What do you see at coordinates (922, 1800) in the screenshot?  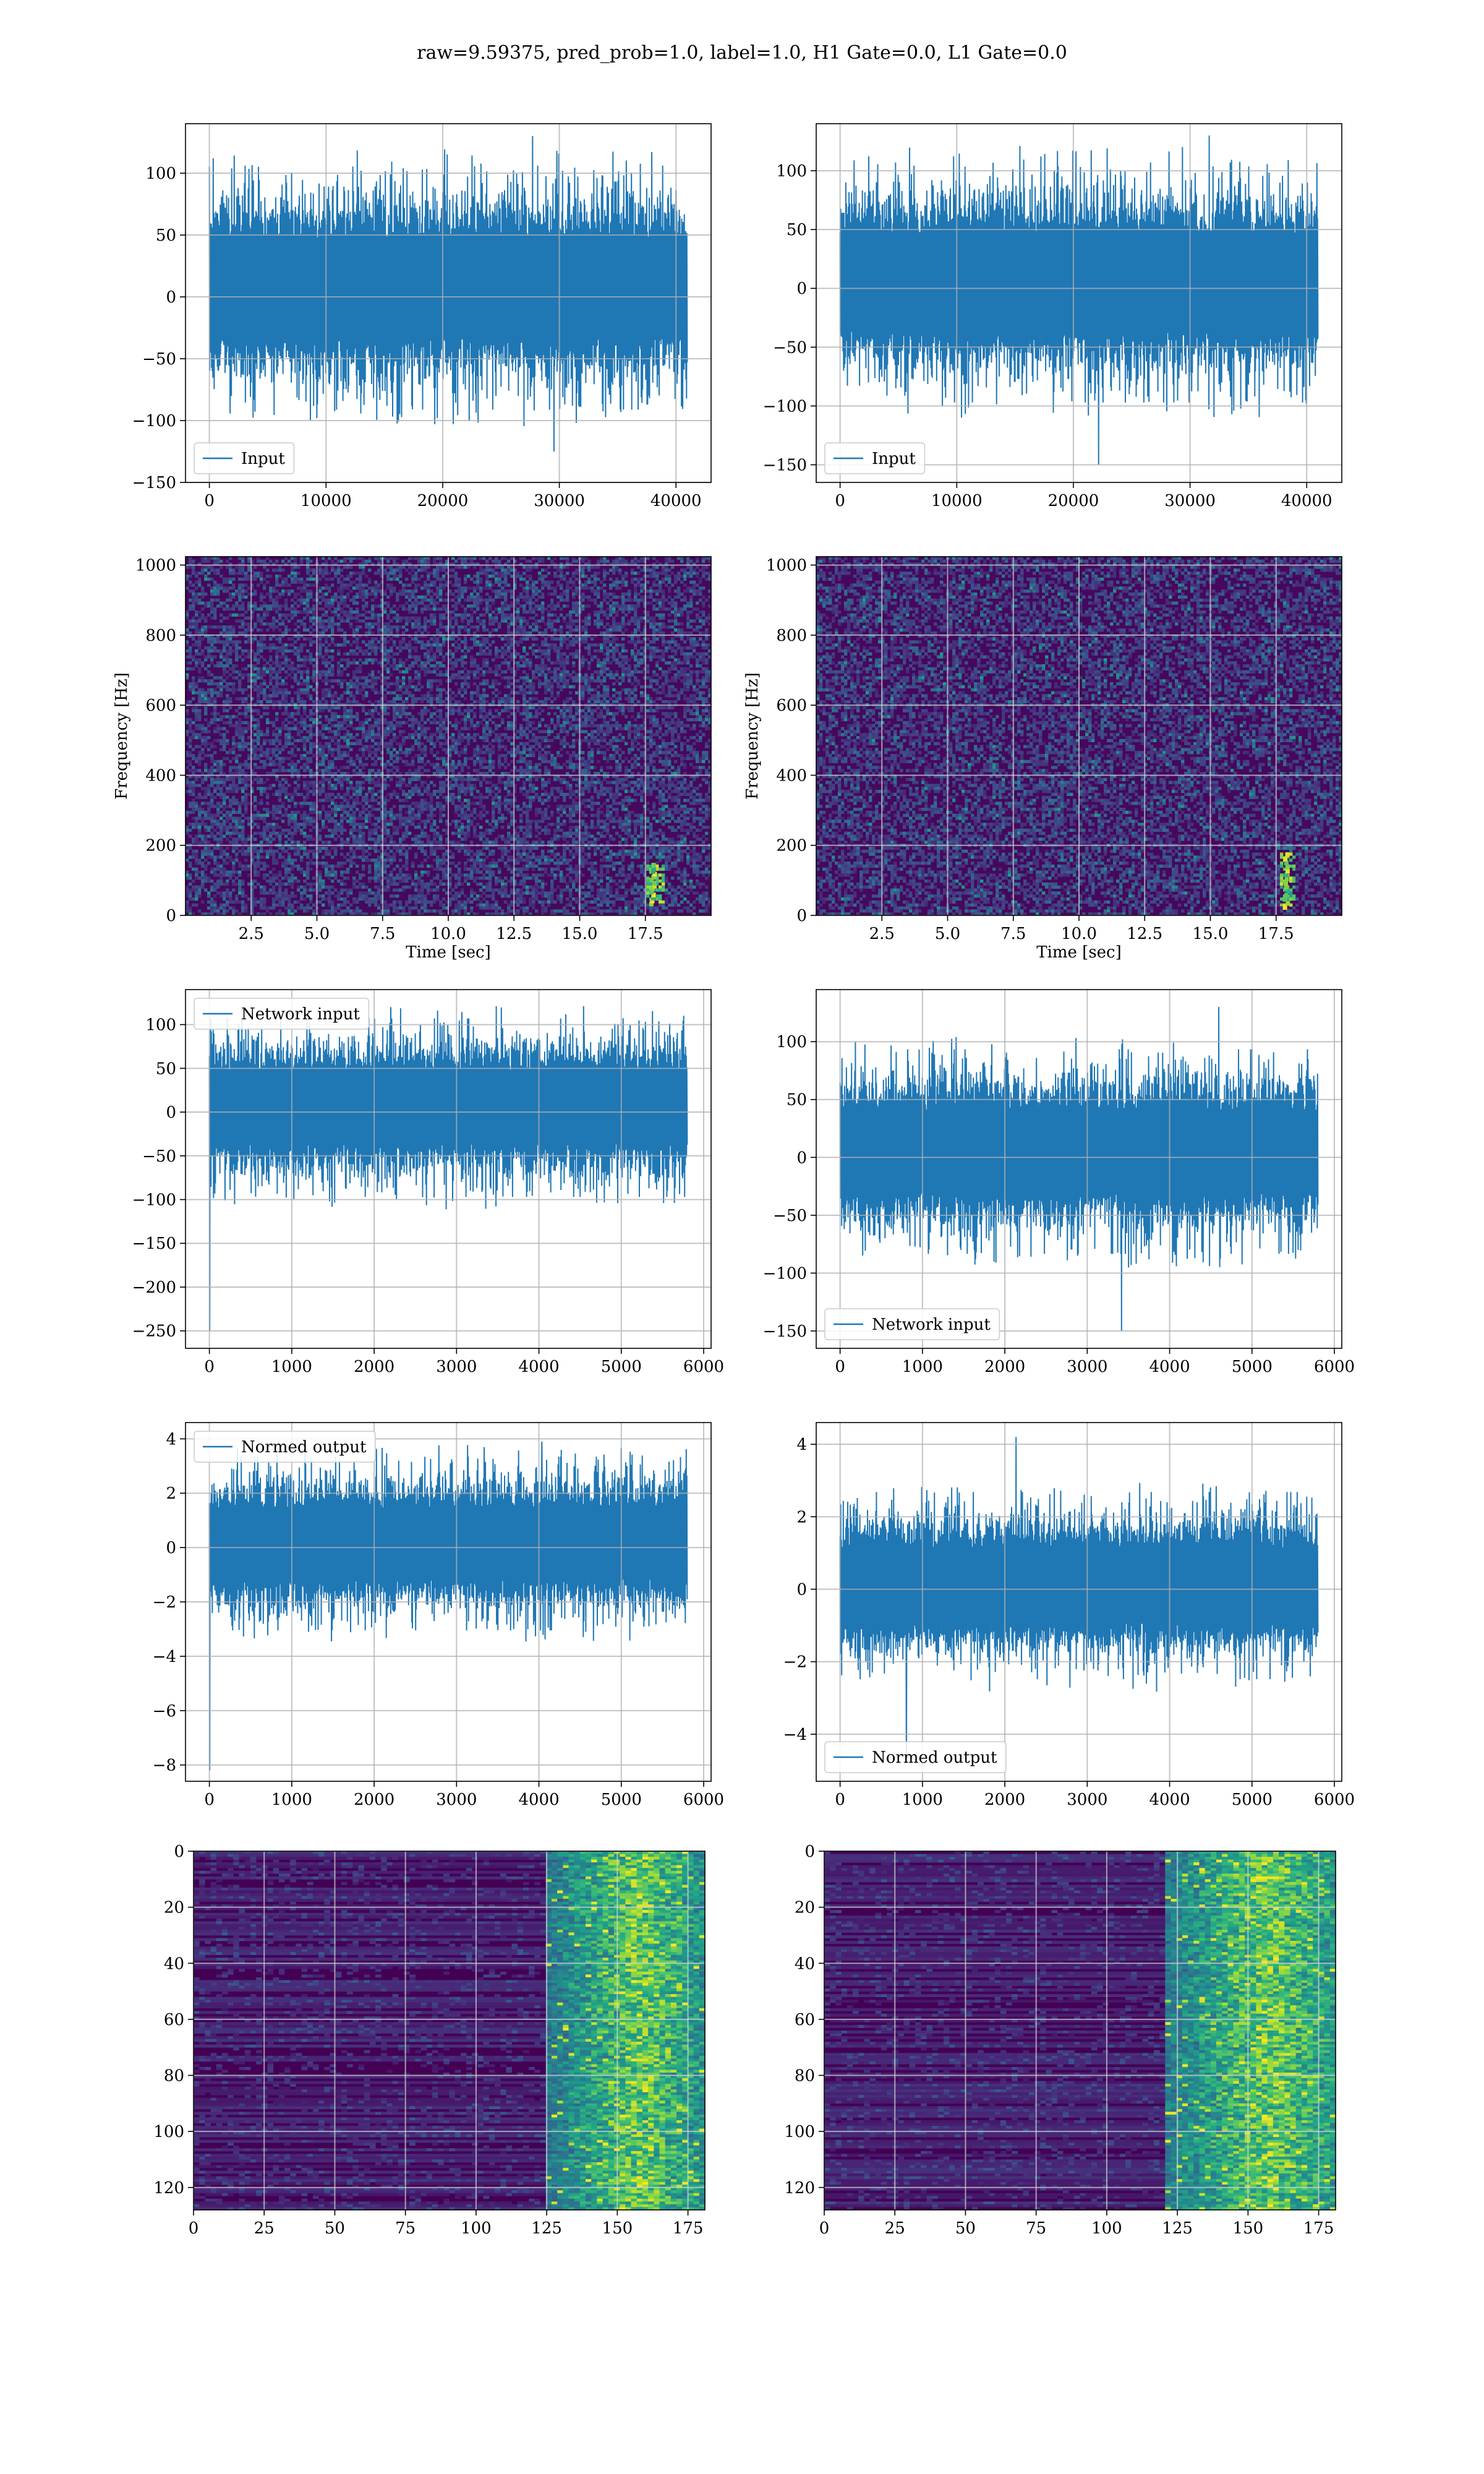 I see `l1-normed-output-xtick-label-1: 1000` at bounding box center [922, 1800].